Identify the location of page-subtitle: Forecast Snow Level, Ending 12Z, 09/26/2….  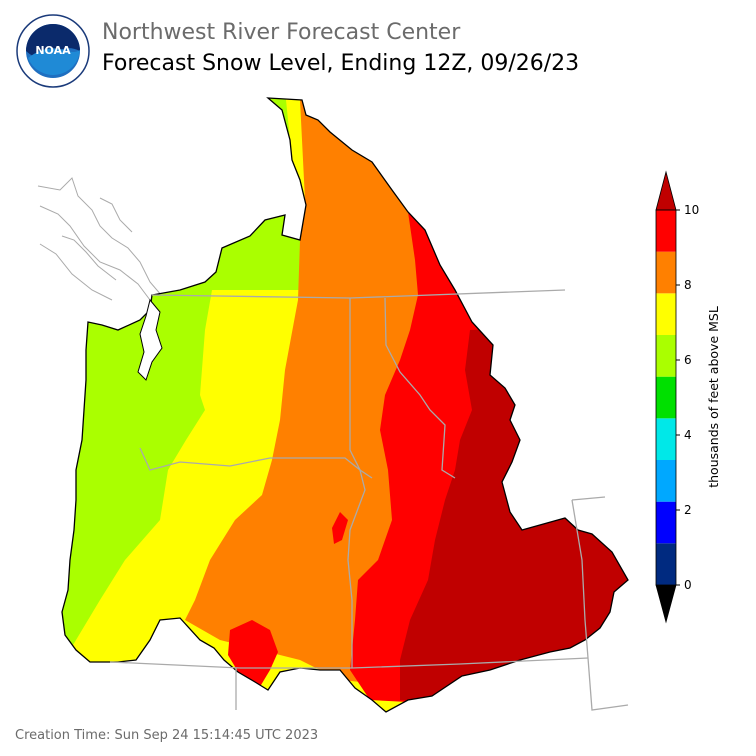
(341, 63).